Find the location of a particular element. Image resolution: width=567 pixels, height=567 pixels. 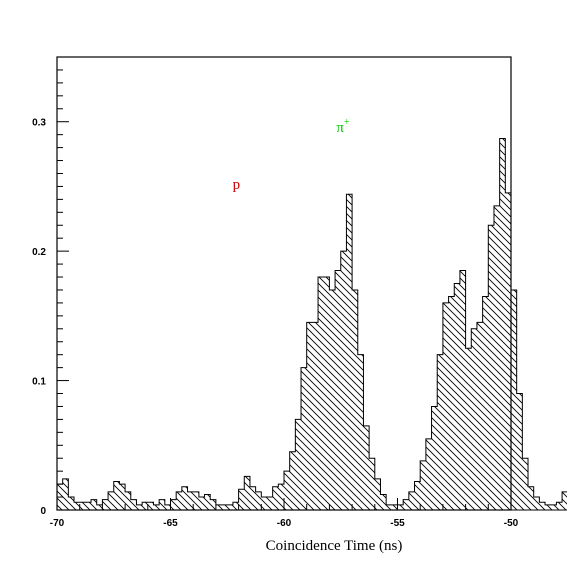

pion-peak-label: π+ is located at coordinates (343, 126).